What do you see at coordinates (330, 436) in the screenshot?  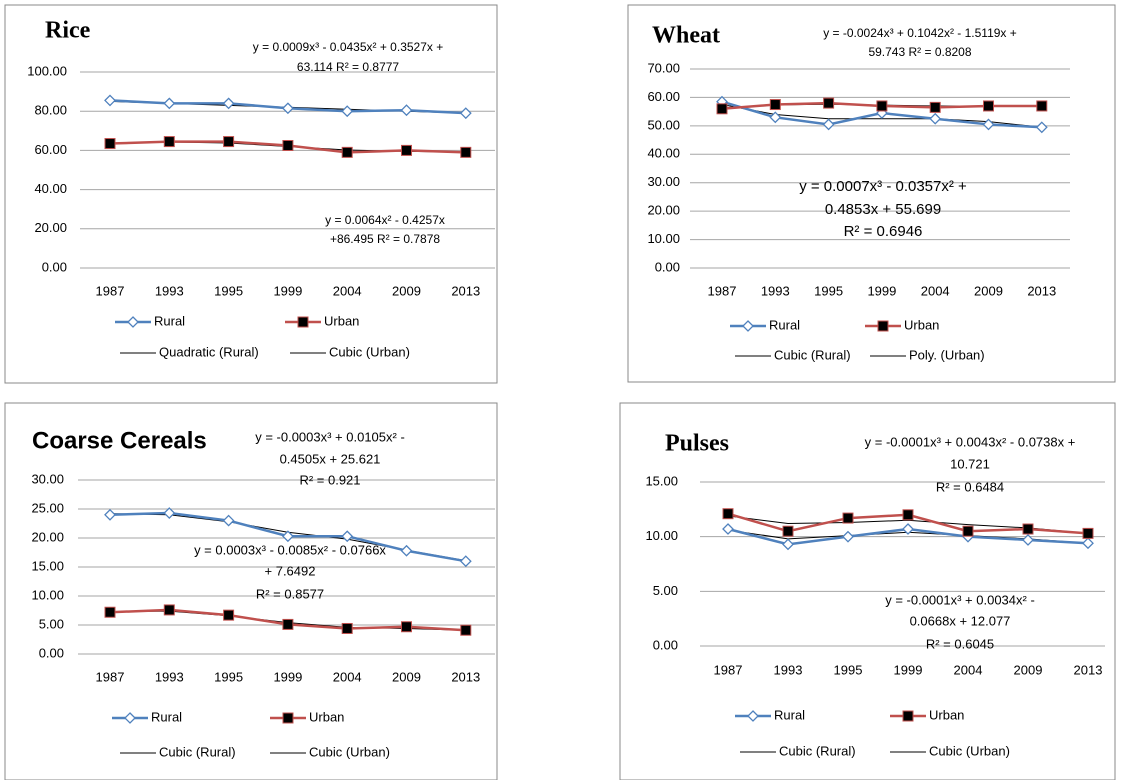 I see `trend-equation: y = -0.0003x³ + 0.0105x² -` at bounding box center [330, 436].